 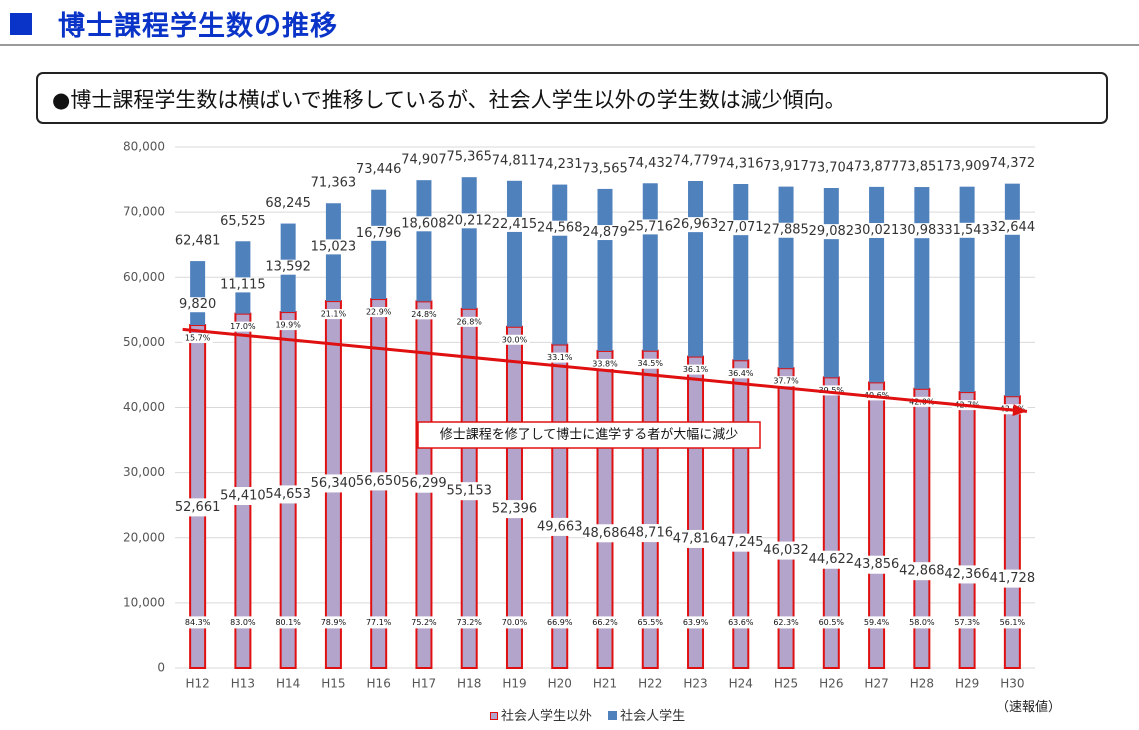 I want to click on adult-pct-label: 24.8%, so click(x=424, y=314).